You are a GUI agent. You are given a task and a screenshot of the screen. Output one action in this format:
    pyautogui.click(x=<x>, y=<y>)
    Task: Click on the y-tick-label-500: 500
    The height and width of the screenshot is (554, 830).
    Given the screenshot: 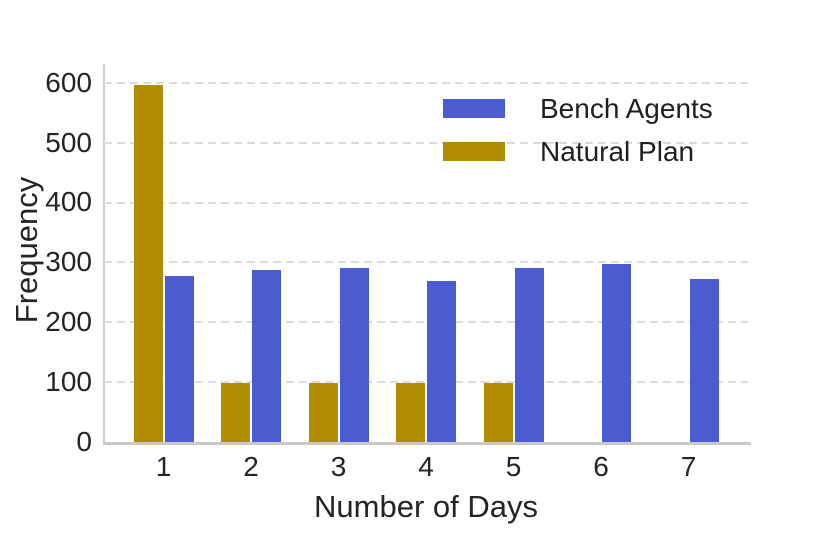 What is the action you would take?
    pyautogui.click(x=68, y=142)
    